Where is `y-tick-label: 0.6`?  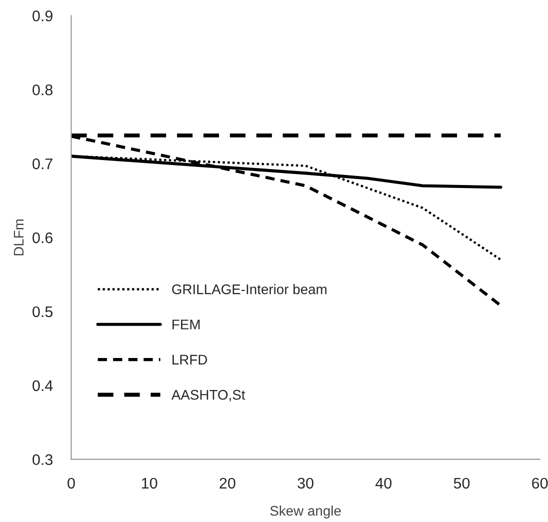
y-tick-label: 0.6 is located at coordinates (42, 238).